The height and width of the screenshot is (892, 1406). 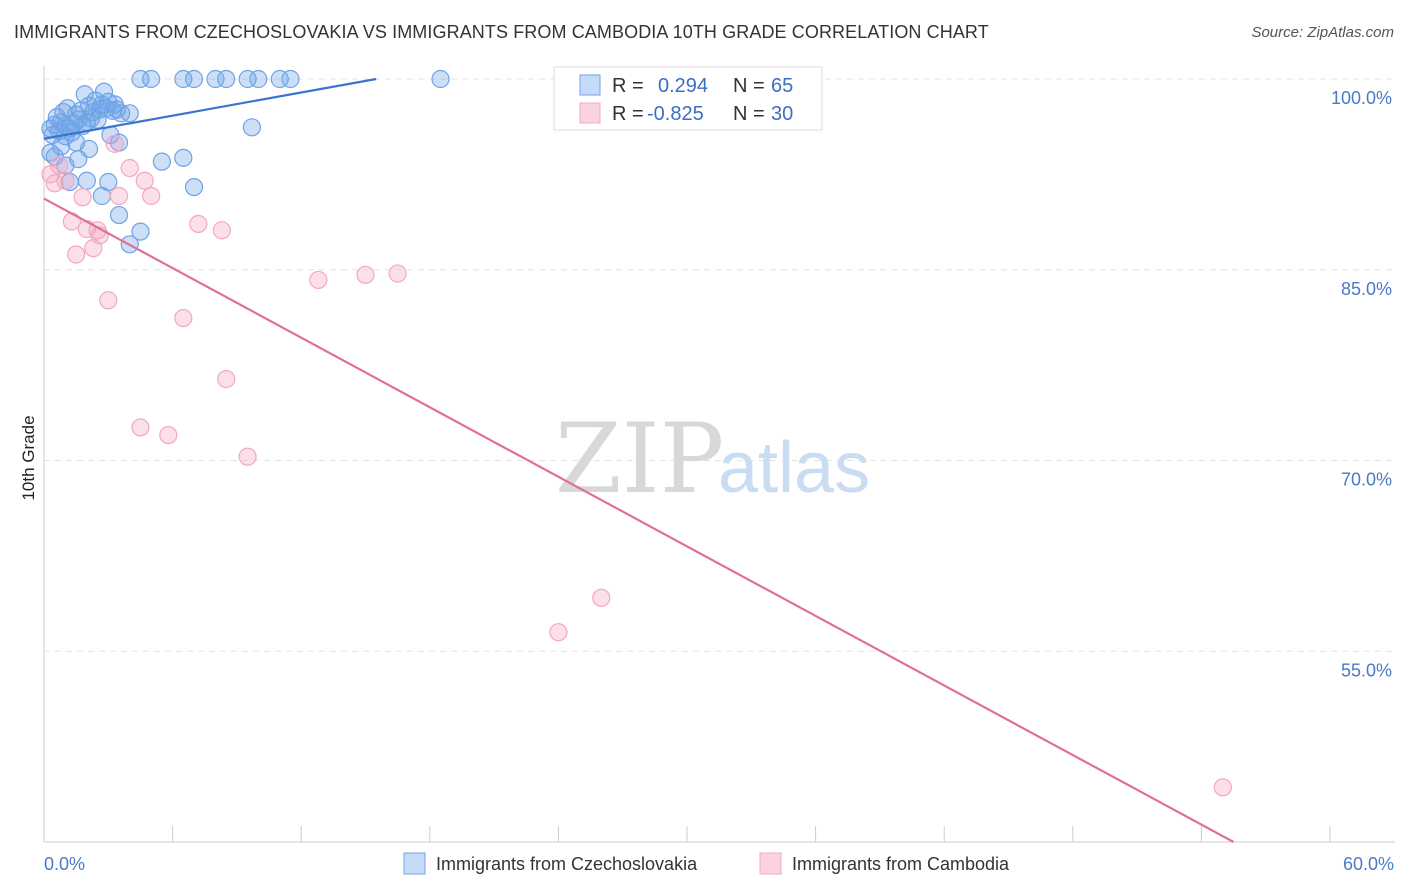 What do you see at coordinates (628, 86) in the screenshot?
I see `legend-r-label-1: R =` at bounding box center [628, 86].